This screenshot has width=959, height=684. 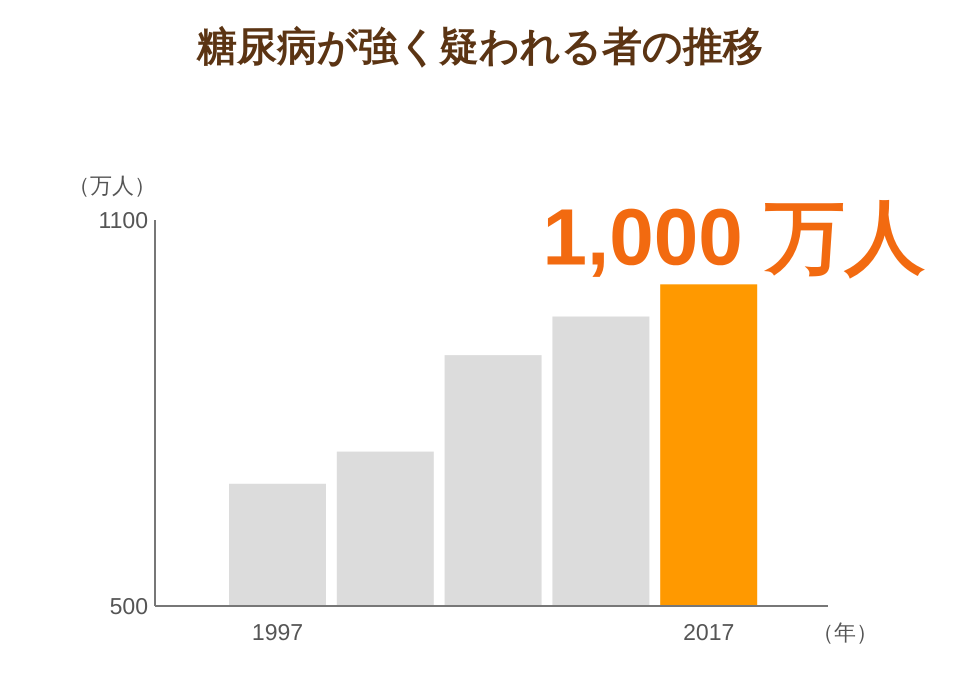 I want to click on x-tick-label: 2017, so click(x=708, y=632).